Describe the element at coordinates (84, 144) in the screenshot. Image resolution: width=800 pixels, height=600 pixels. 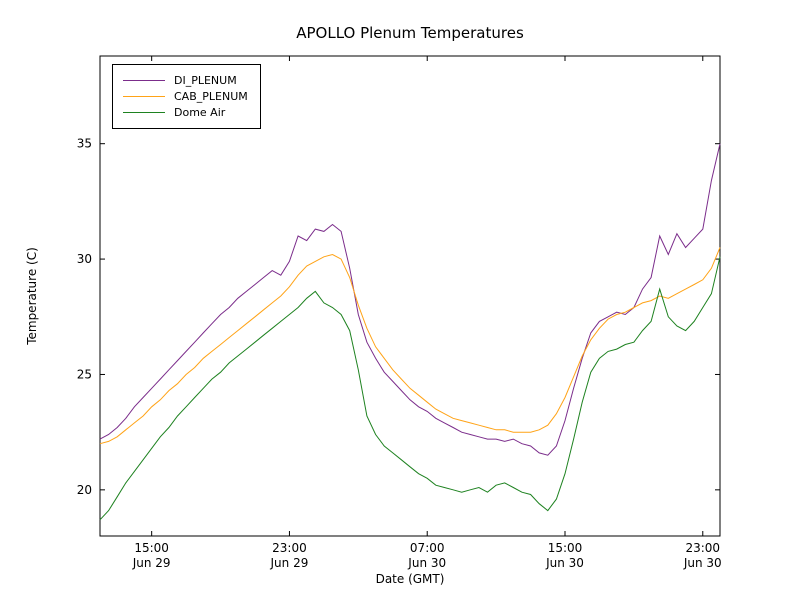
I see `y-tick-label: 35` at that location.